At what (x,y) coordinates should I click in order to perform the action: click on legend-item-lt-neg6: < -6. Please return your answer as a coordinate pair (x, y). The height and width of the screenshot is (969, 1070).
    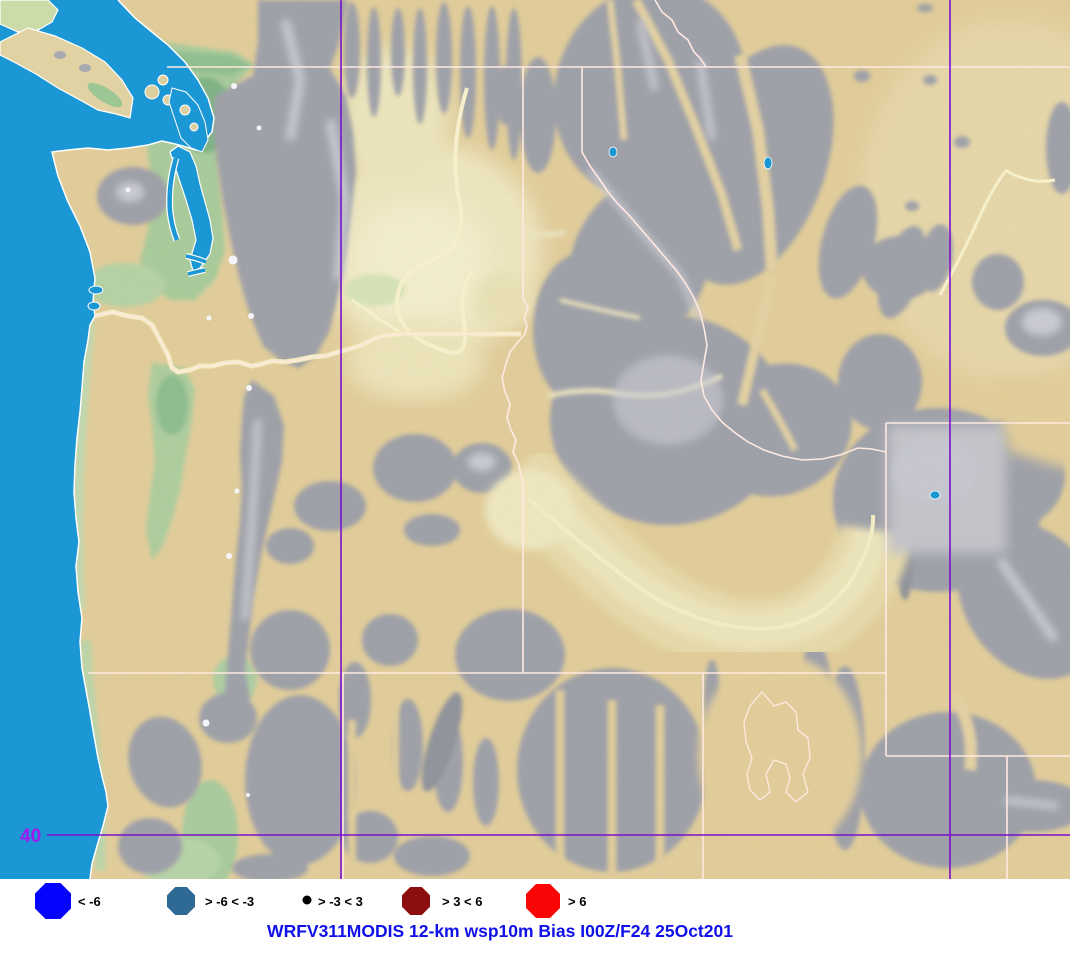
    Looking at the image, I should click on (68, 901).